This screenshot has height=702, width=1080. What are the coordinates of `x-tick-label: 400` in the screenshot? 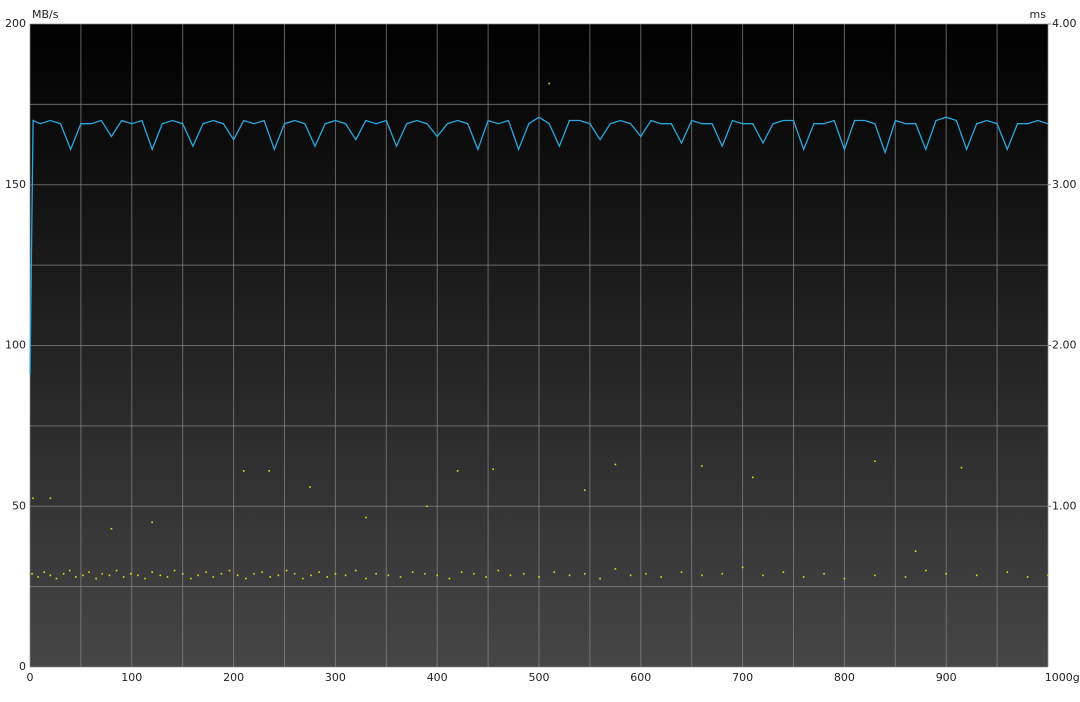 It's located at (437, 677).